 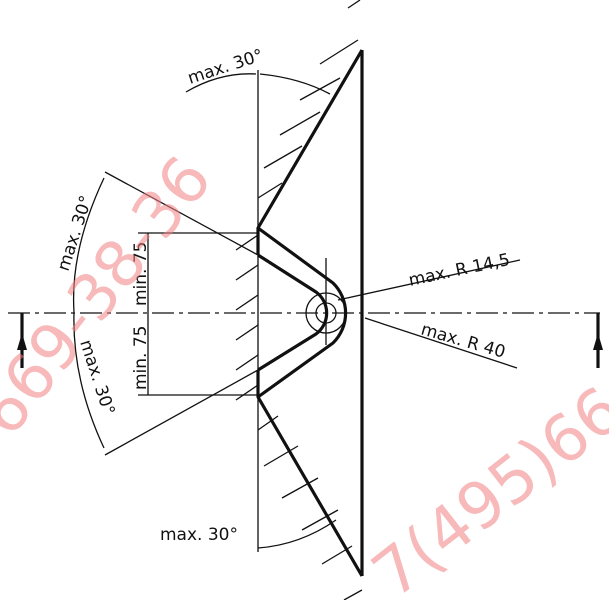 What do you see at coordinates (463, 341) in the screenshot?
I see `radius-label: max. R 40` at bounding box center [463, 341].